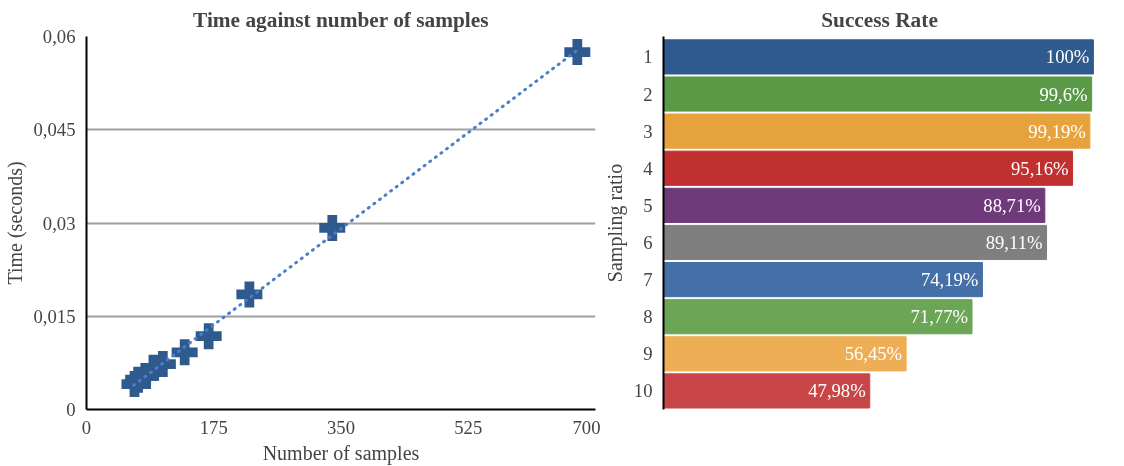 This screenshot has width=1124, height=466. Describe the element at coordinates (648, 94) in the screenshot. I see `y-tick-label: 2` at that location.